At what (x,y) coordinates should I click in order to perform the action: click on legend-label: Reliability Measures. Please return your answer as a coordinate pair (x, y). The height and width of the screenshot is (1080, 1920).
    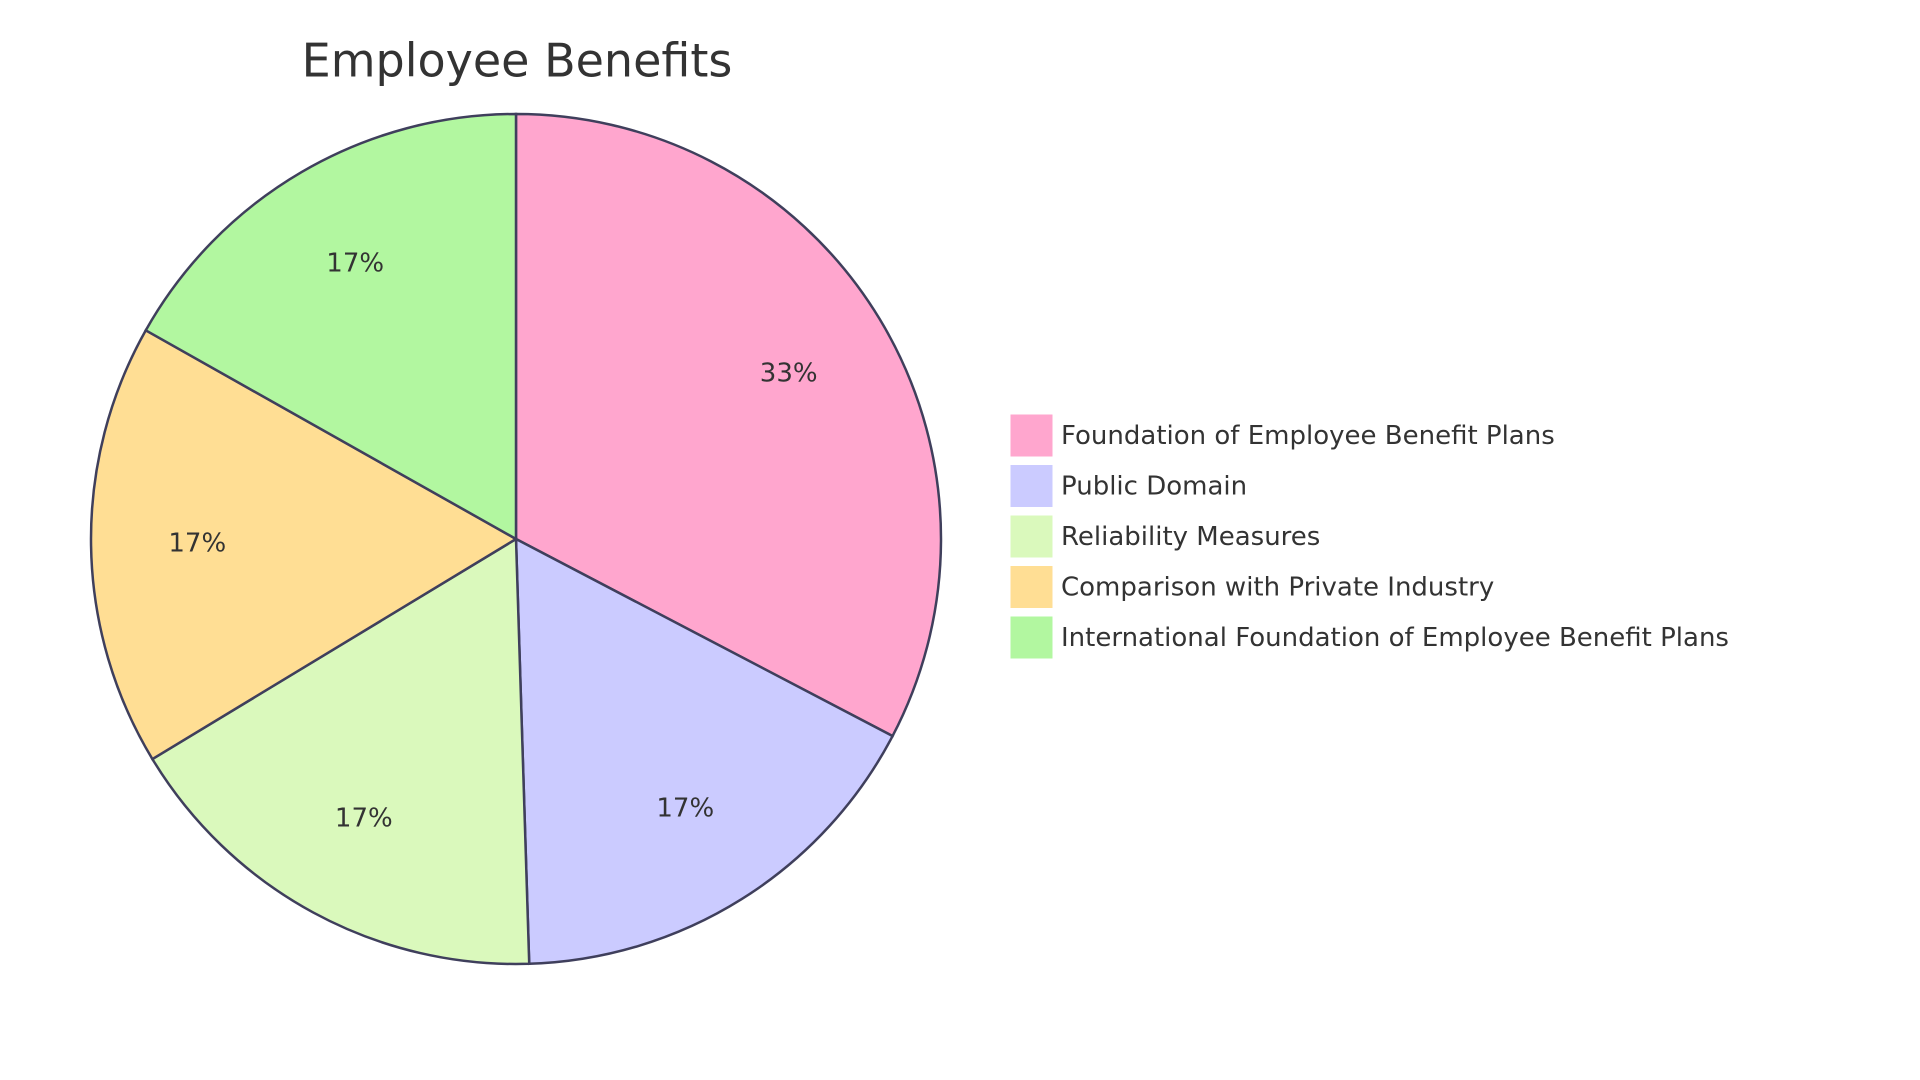
    Looking at the image, I should click on (1190, 537).